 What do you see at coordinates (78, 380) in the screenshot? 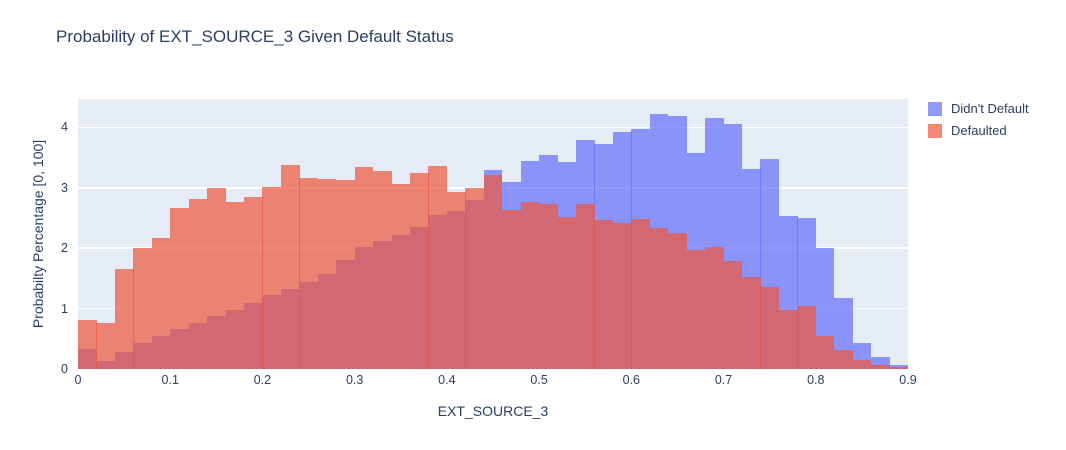
I see `x-tick-label: 0` at bounding box center [78, 380].